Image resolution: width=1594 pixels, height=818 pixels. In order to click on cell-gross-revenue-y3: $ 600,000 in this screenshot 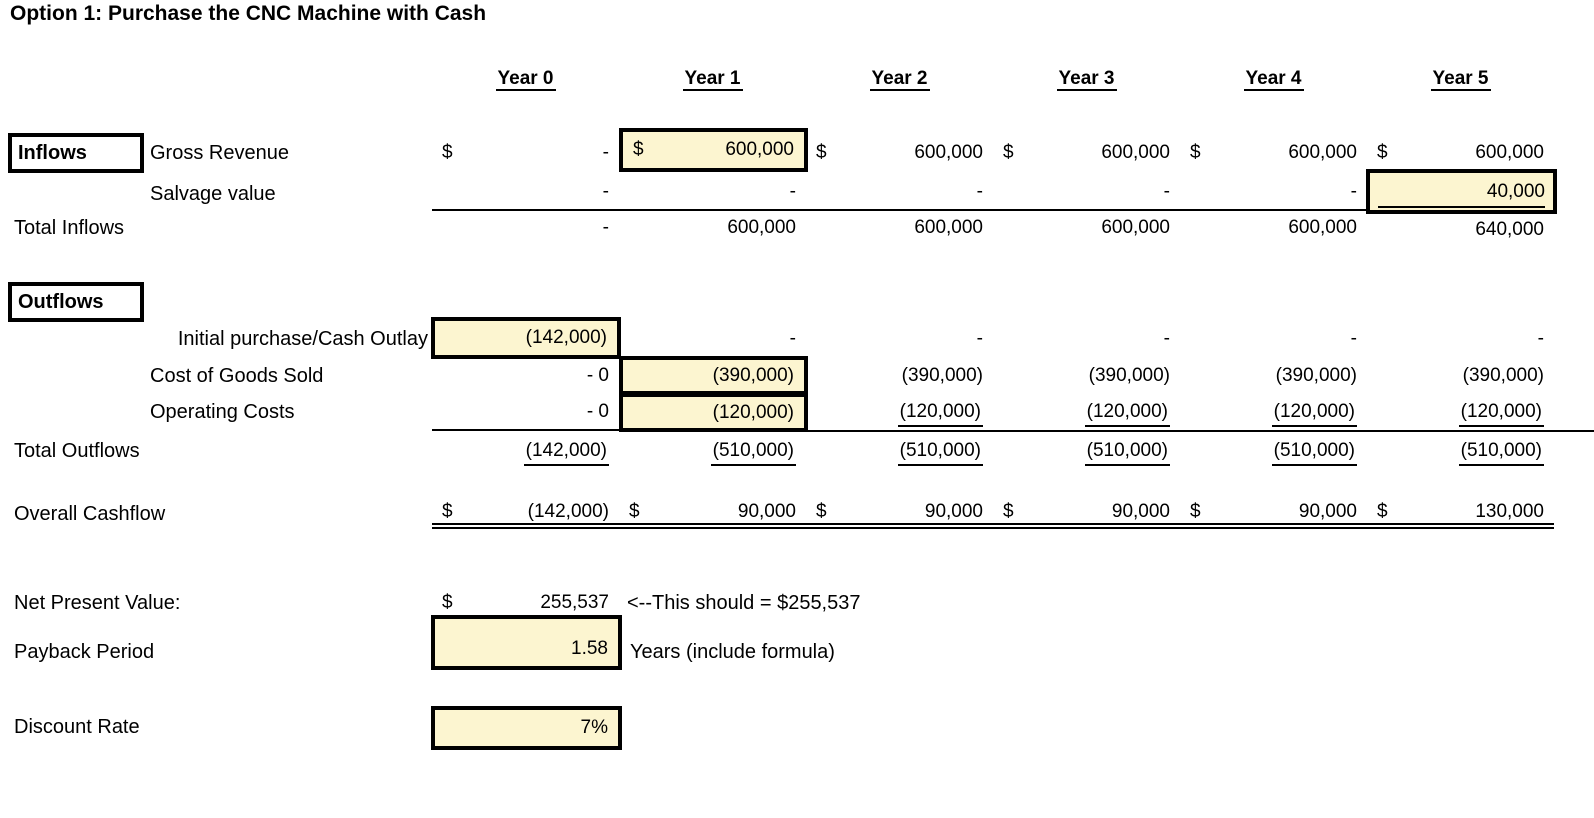, I will do `click(1086, 153)`.